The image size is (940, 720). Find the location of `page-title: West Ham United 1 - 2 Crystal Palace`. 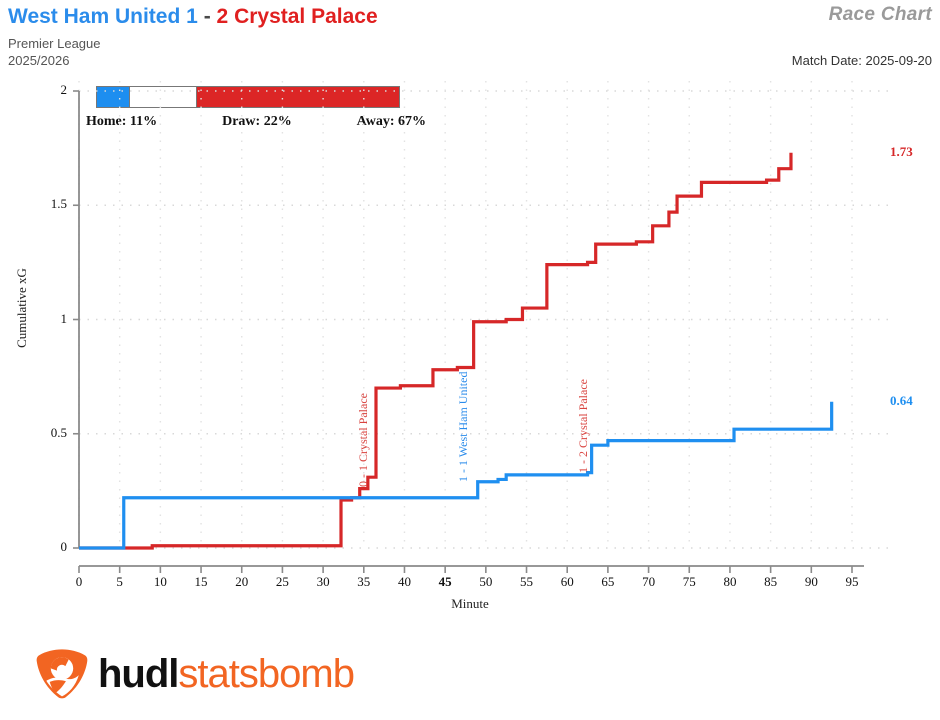

page-title: West Ham United 1 - 2 Crystal Palace is located at coordinates (193, 17).